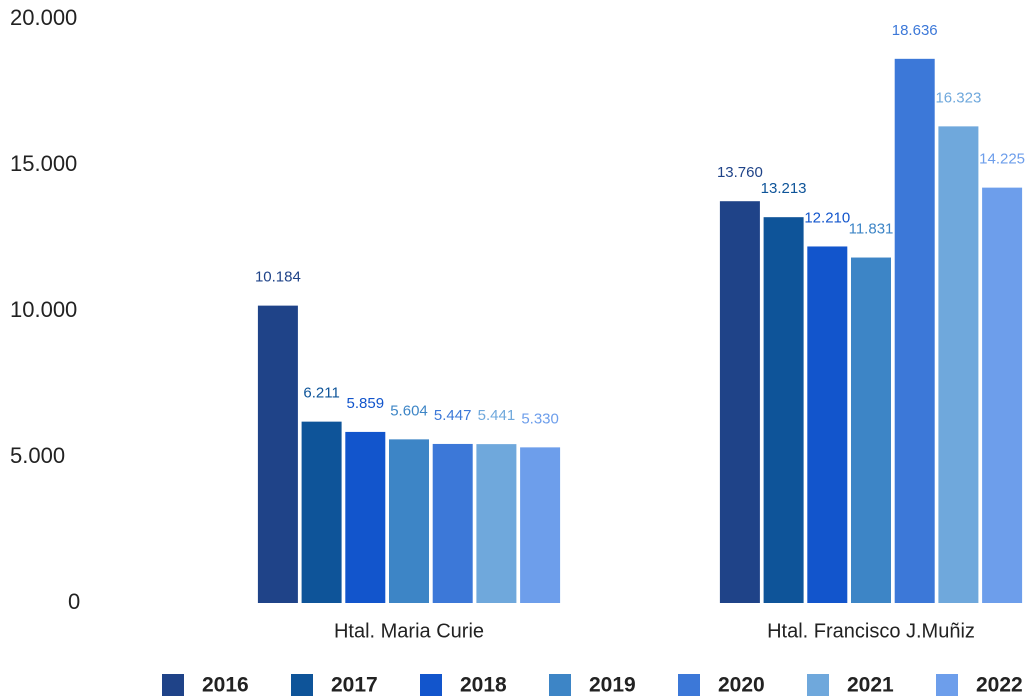 The width and height of the screenshot is (1032, 696). Describe the element at coordinates (999, 685) in the screenshot. I see `legend-label: 2022` at that location.